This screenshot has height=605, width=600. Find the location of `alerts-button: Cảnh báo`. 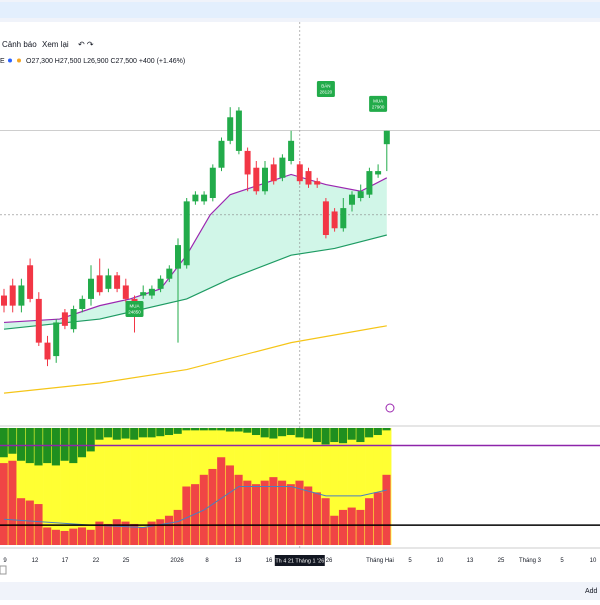

alerts-button: Cảnh báo is located at coordinates (19, 44).